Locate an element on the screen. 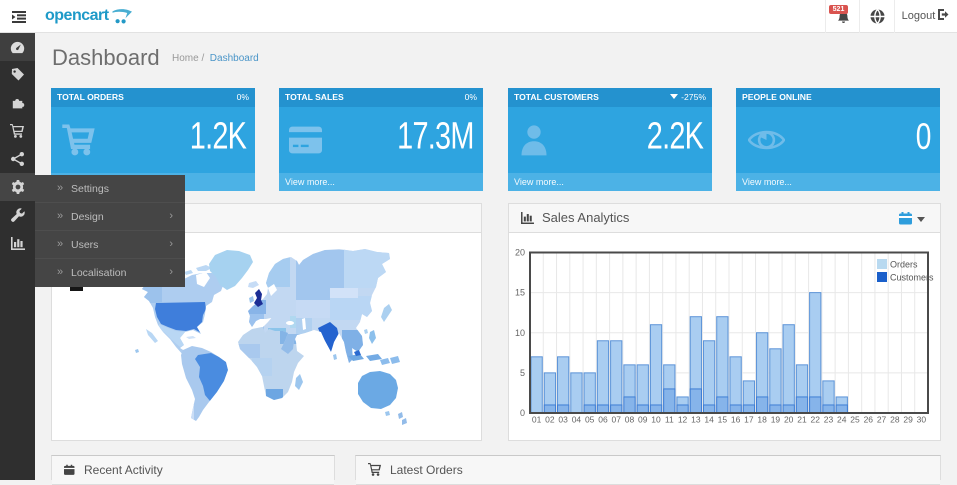 This screenshot has height=485, width=957. svg-text: 25 is located at coordinates (855, 420).